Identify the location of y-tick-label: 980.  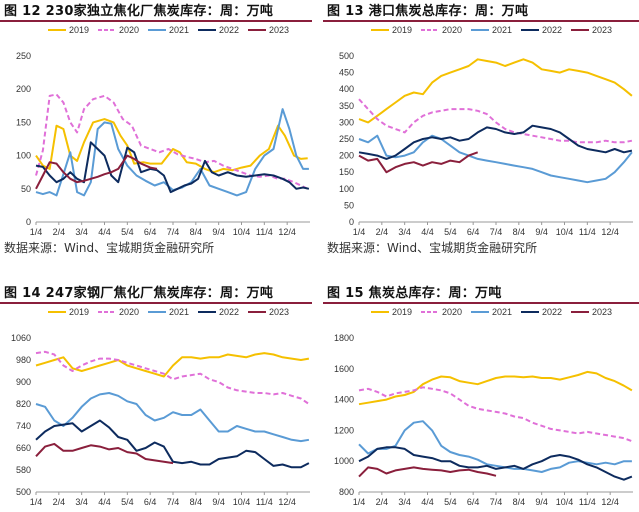
(23, 360).